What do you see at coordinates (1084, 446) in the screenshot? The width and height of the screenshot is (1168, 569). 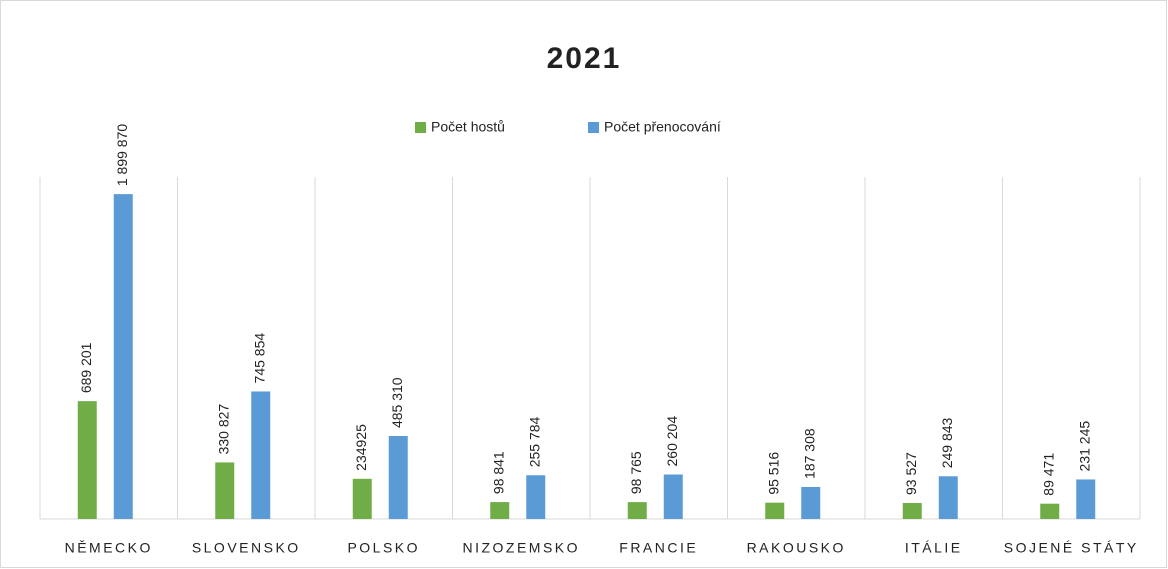 I see `data-label: 231 245` at bounding box center [1084, 446].